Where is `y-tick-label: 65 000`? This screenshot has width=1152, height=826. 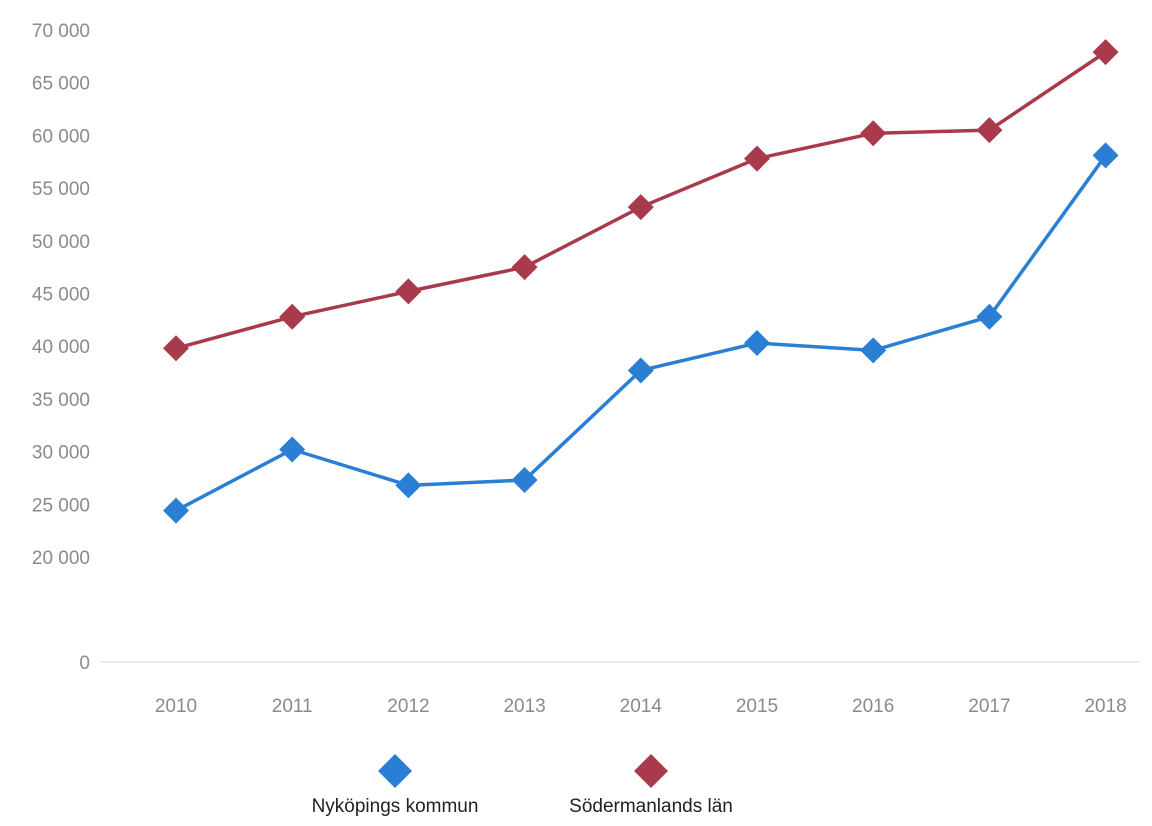
y-tick-label: 65 000 is located at coordinates (61, 84).